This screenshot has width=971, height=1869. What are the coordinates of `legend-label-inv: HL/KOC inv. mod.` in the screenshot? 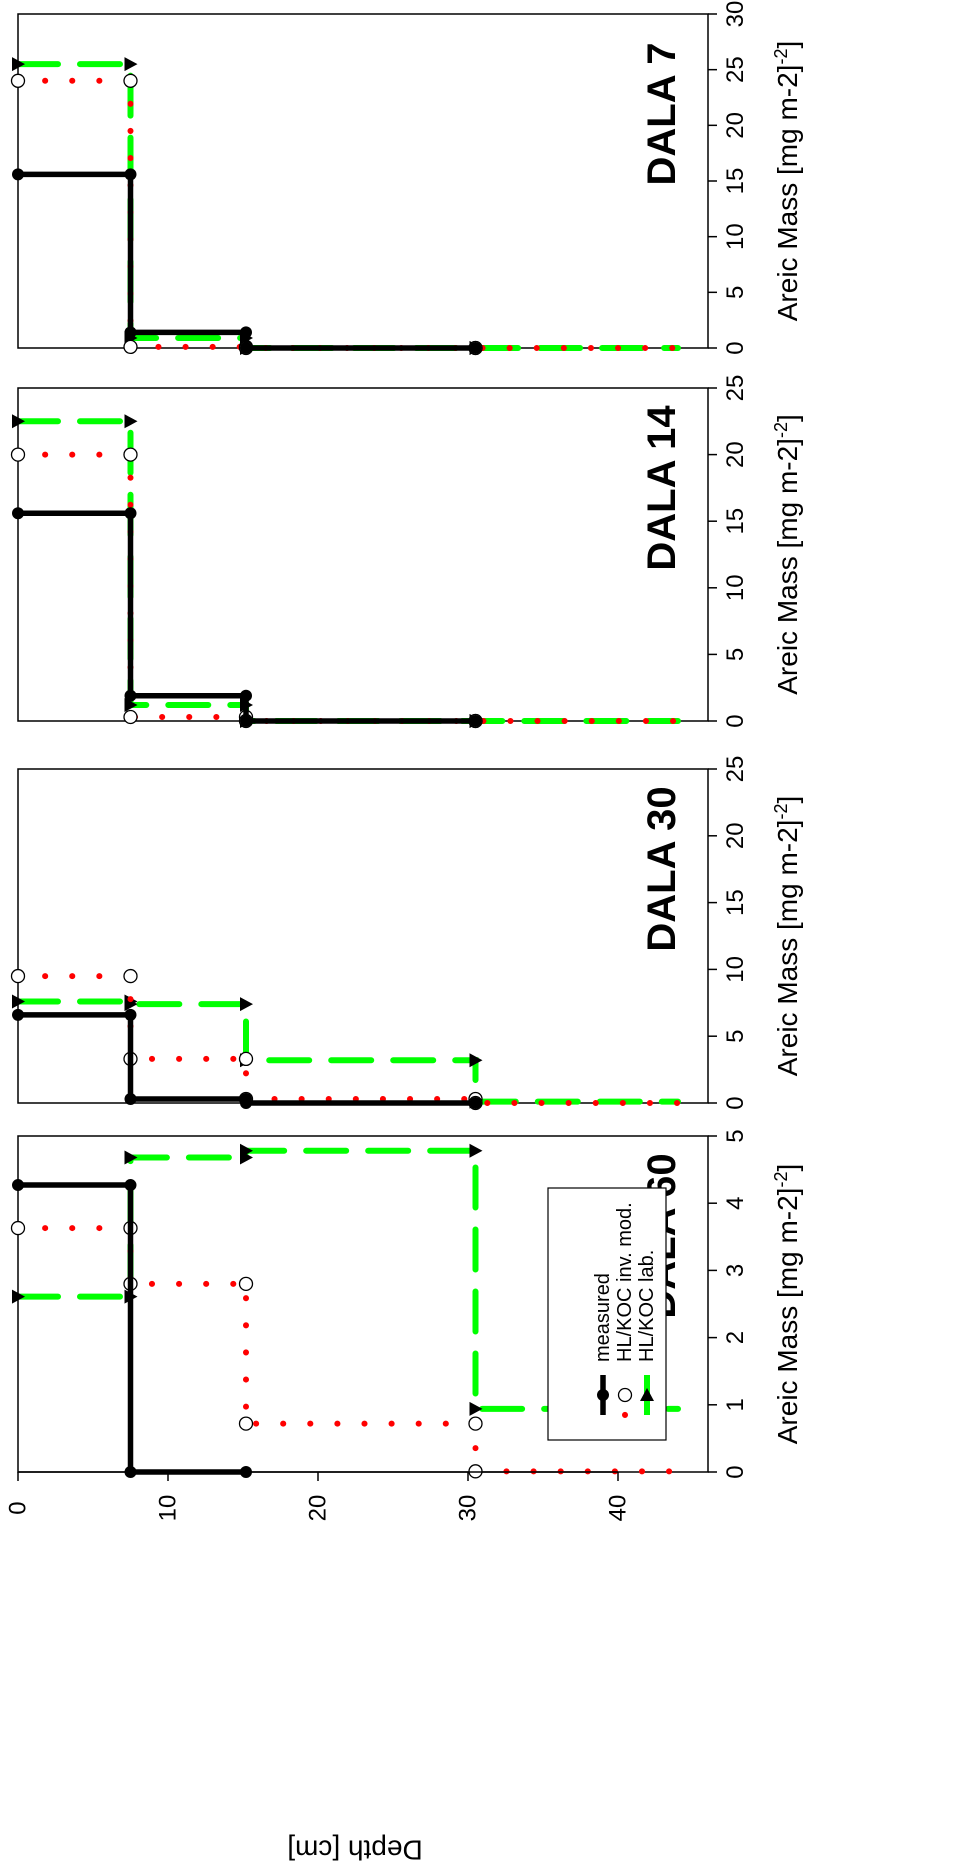 It's located at (625, 1282).